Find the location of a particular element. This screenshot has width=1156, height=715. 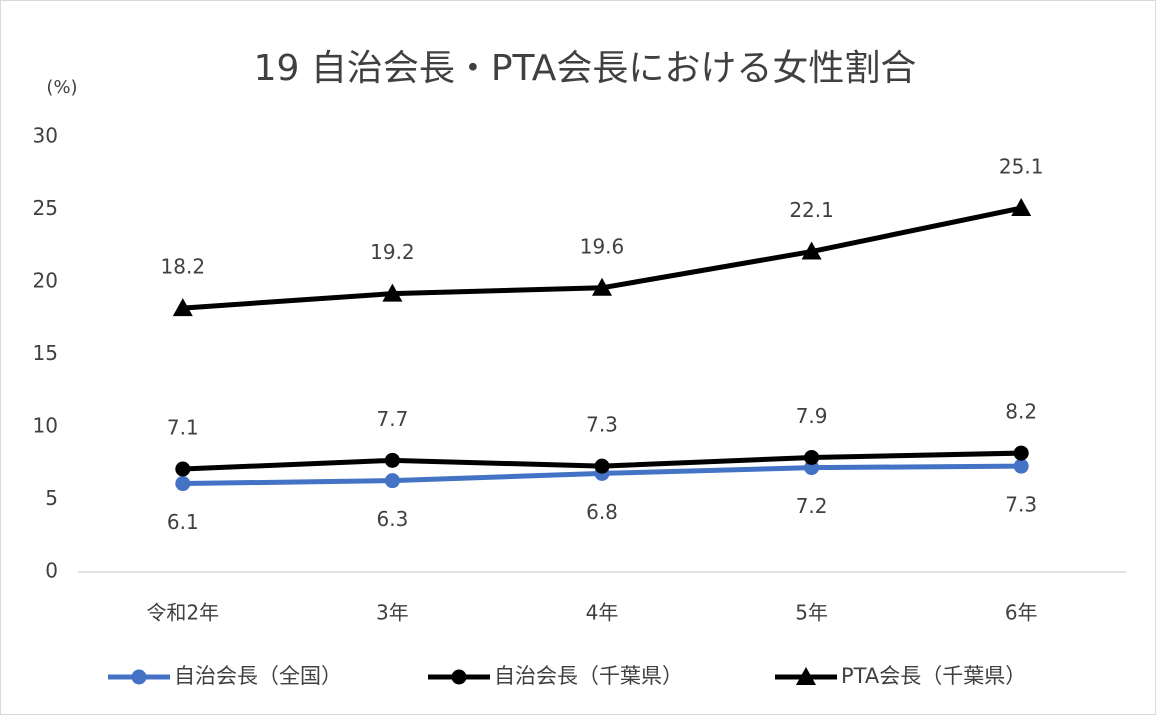

y-tick-label: 15 is located at coordinates (45, 353).